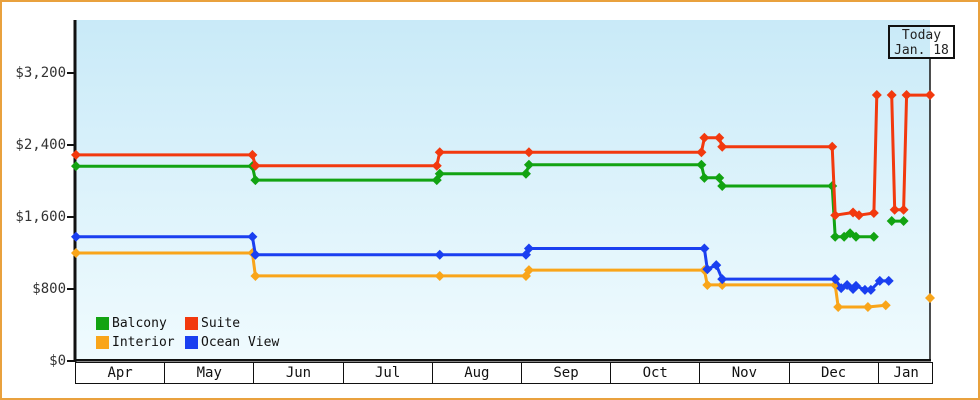 This screenshot has height=400, width=980. What do you see at coordinates (834, 373) in the screenshot?
I see `month-cell-dec: Dec` at bounding box center [834, 373].